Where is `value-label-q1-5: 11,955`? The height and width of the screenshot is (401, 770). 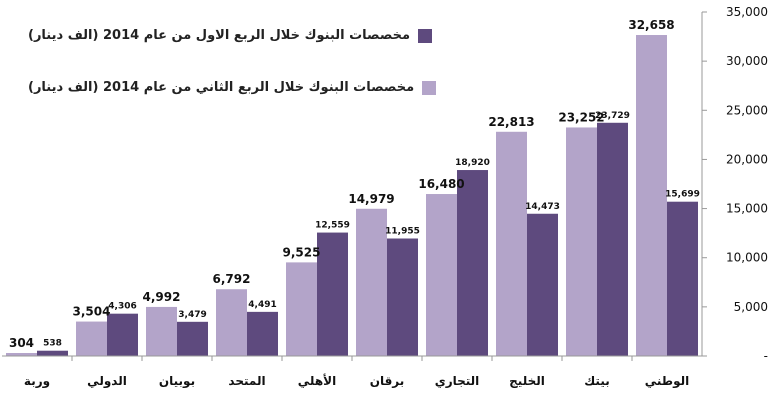
value-label-q1-5: 11,955 is located at coordinates (402, 231).